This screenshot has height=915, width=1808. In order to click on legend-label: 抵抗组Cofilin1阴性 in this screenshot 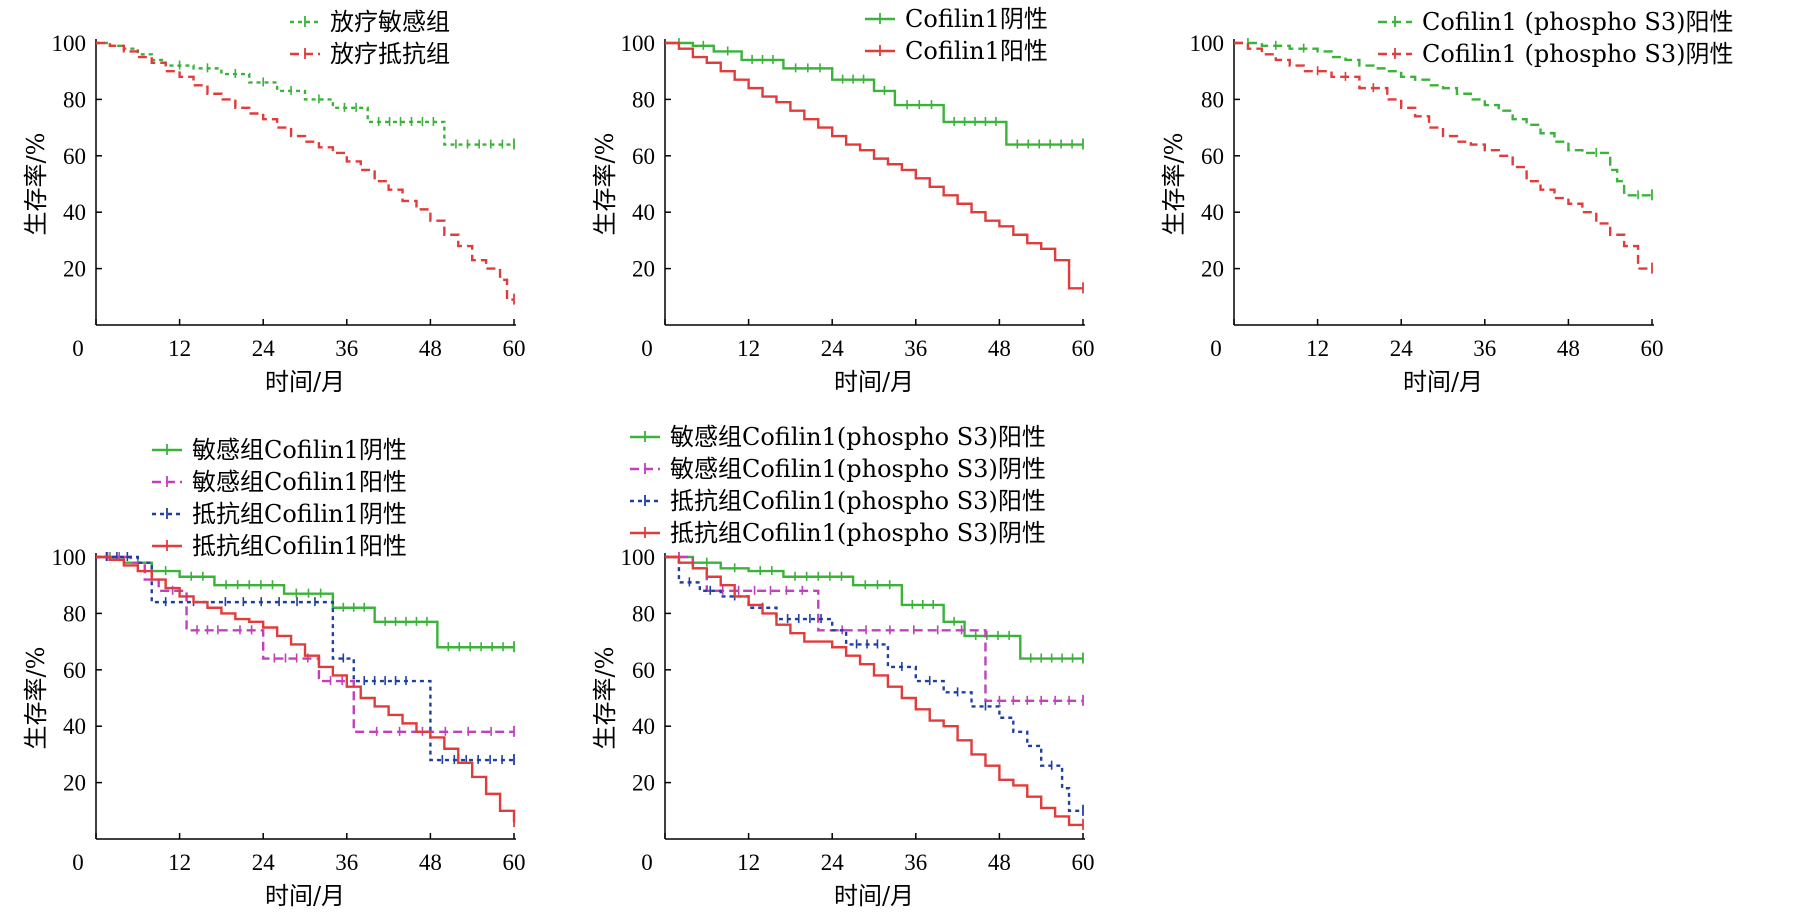, I will do `click(299, 514)`.